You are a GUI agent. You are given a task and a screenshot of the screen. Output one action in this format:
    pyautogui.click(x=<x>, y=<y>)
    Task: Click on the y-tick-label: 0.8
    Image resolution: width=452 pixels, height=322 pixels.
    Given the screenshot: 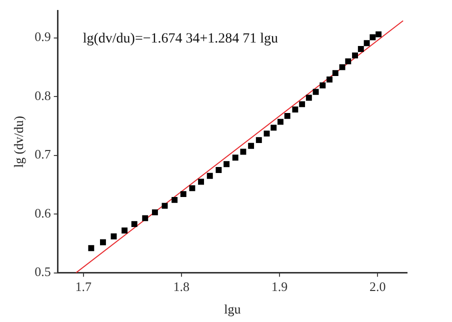 What is the action you would take?
    pyautogui.click(x=42, y=95)
    